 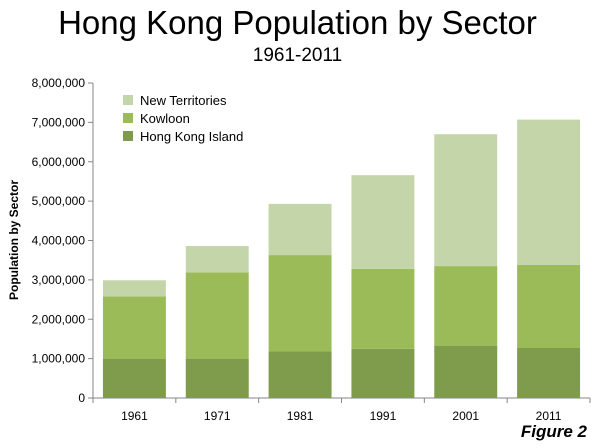 I want to click on y-tick-label: 0, so click(x=81, y=398).